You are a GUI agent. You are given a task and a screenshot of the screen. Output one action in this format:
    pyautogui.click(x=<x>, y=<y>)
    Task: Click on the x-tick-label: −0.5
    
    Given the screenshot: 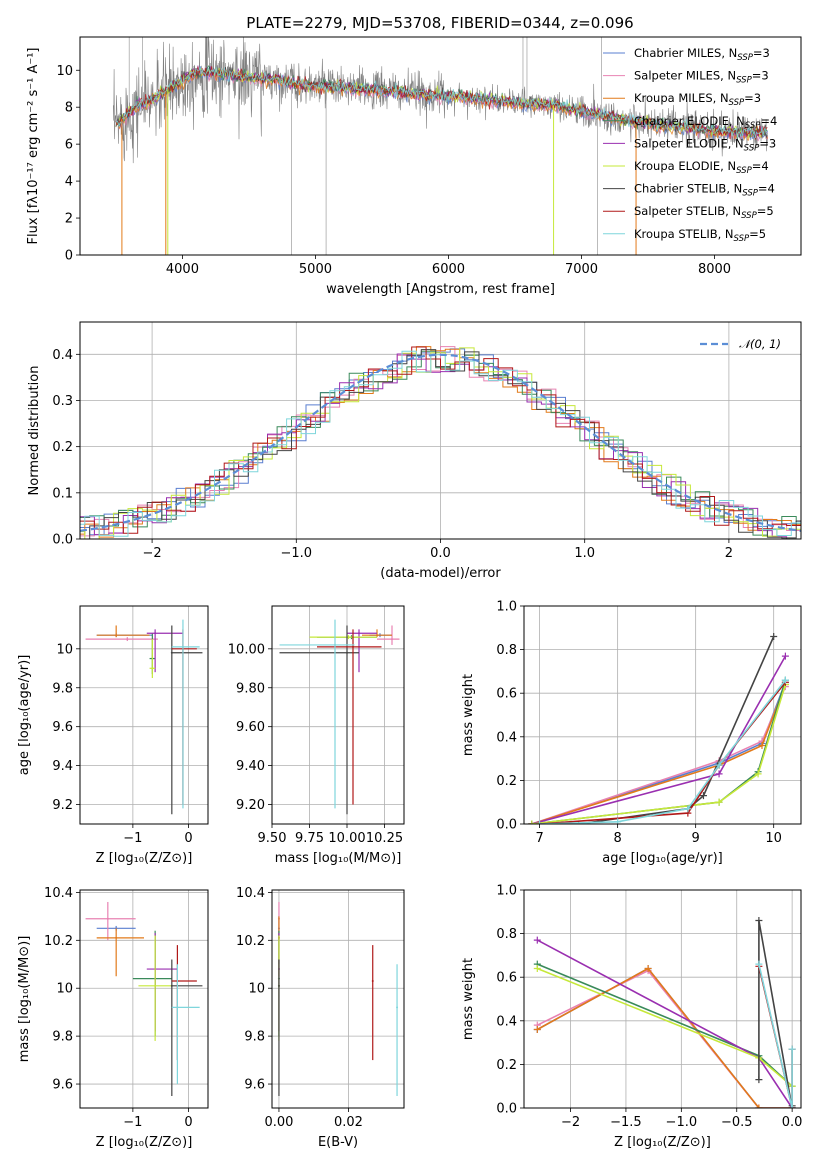 What is the action you would take?
    pyautogui.click(x=737, y=1122)
    